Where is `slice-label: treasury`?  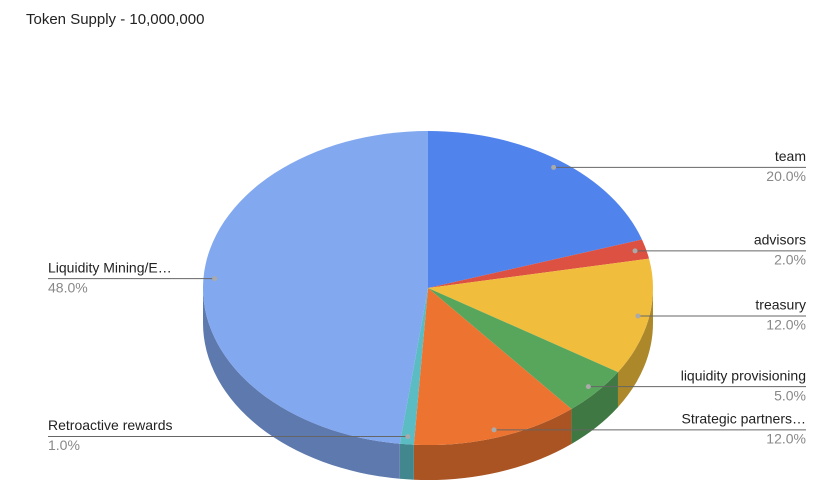
slice-label: treasury is located at coordinates (780, 305).